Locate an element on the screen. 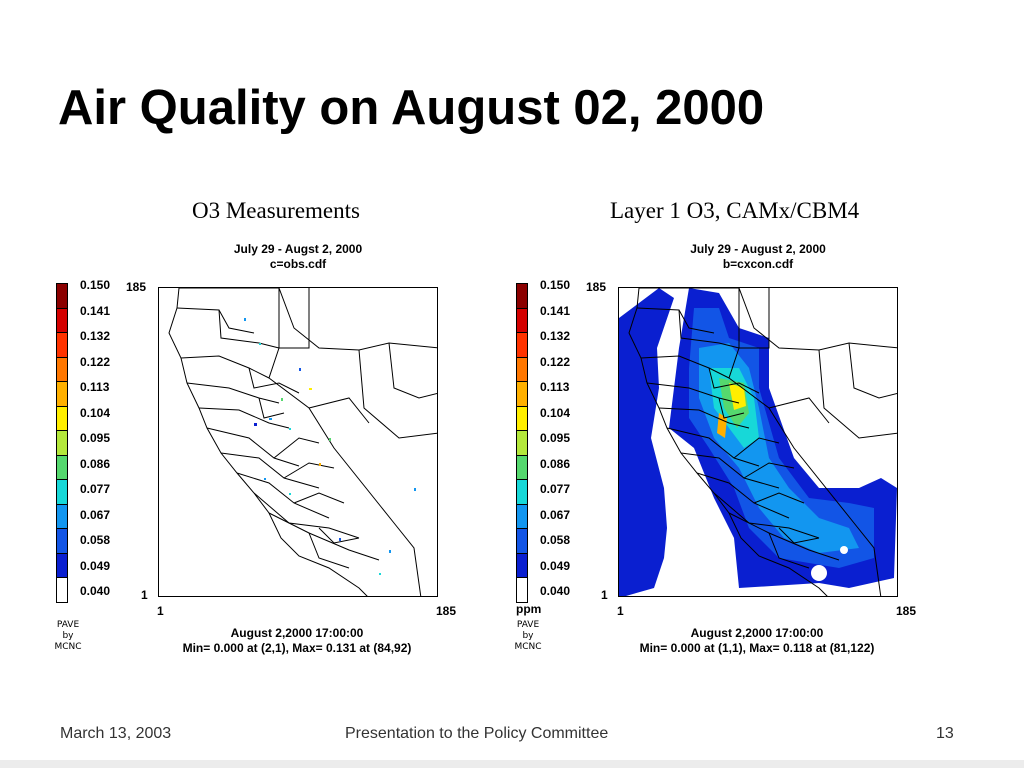 The width and height of the screenshot is (1024, 768). unit-label: ppm is located at coordinates (529, 609).